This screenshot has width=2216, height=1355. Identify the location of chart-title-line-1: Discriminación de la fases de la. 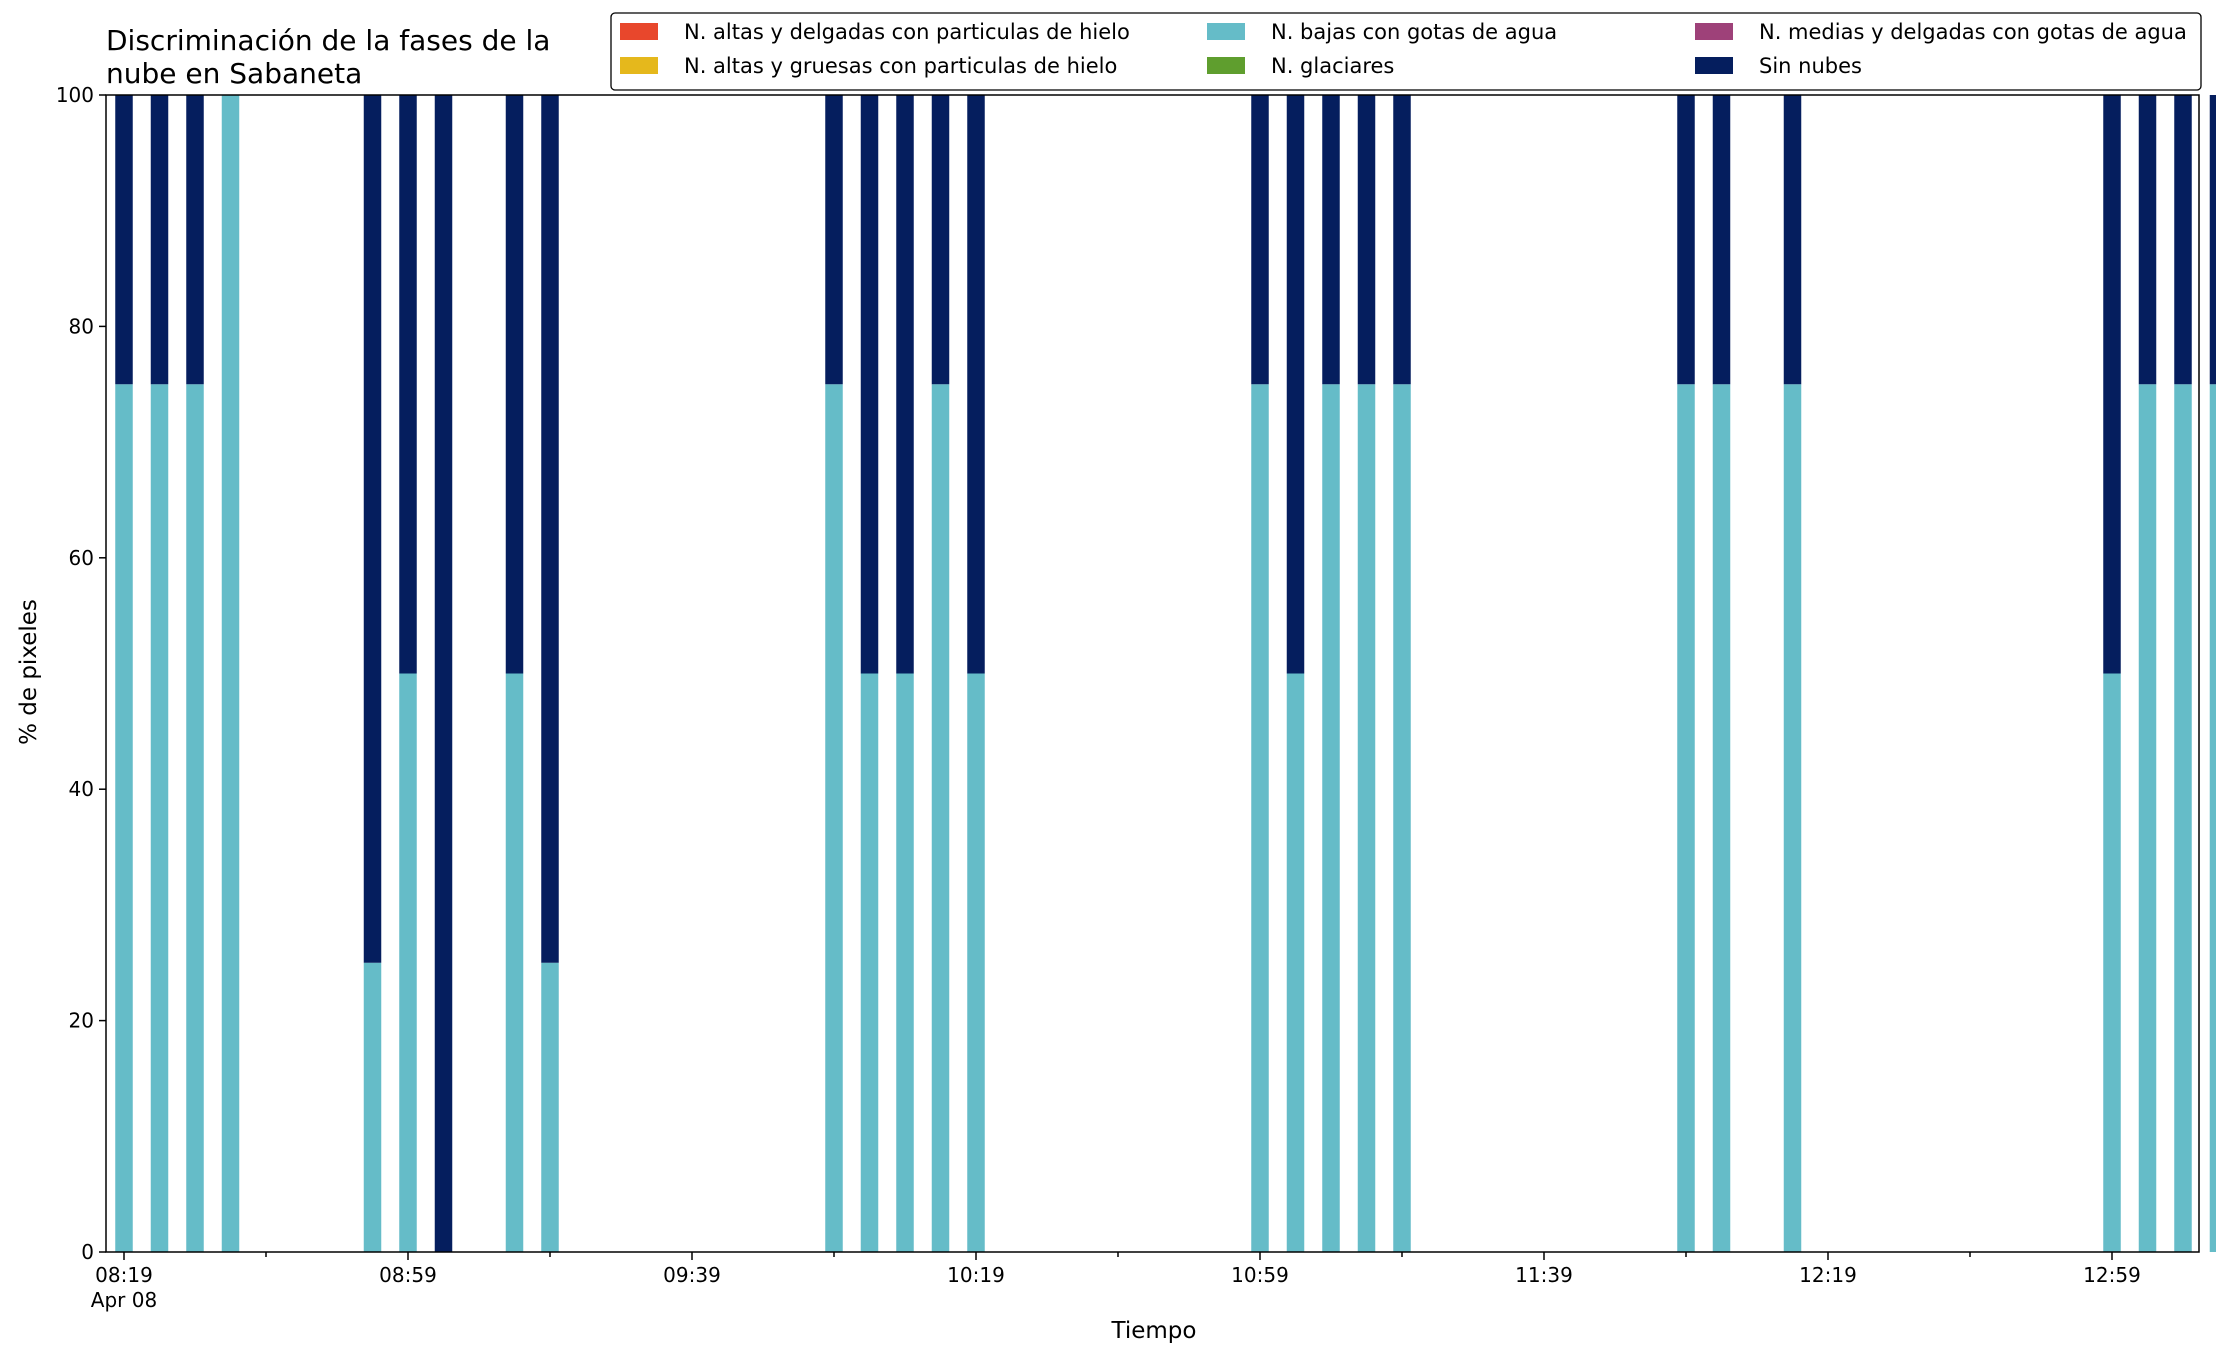
(328, 40).